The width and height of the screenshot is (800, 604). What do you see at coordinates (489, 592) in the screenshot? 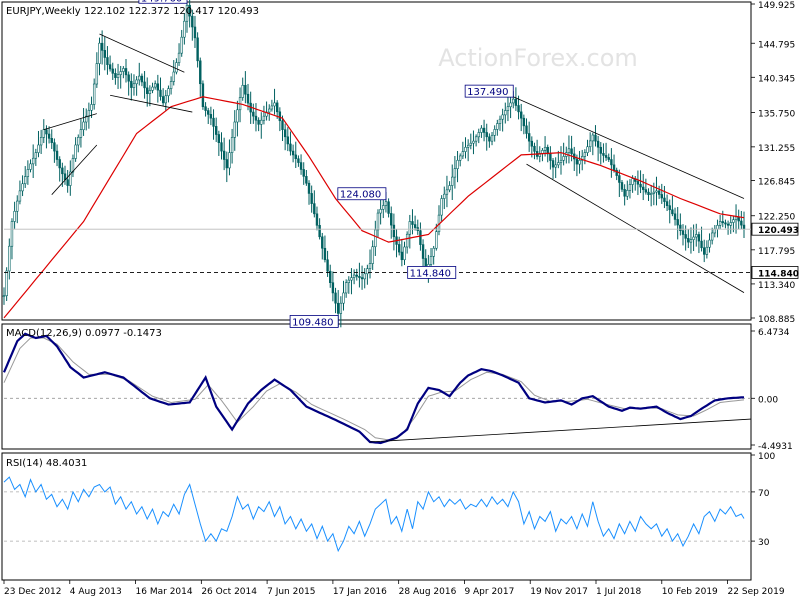
I see `x-tick-label: 9 Apr 2017` at bounding box center [489, 592].